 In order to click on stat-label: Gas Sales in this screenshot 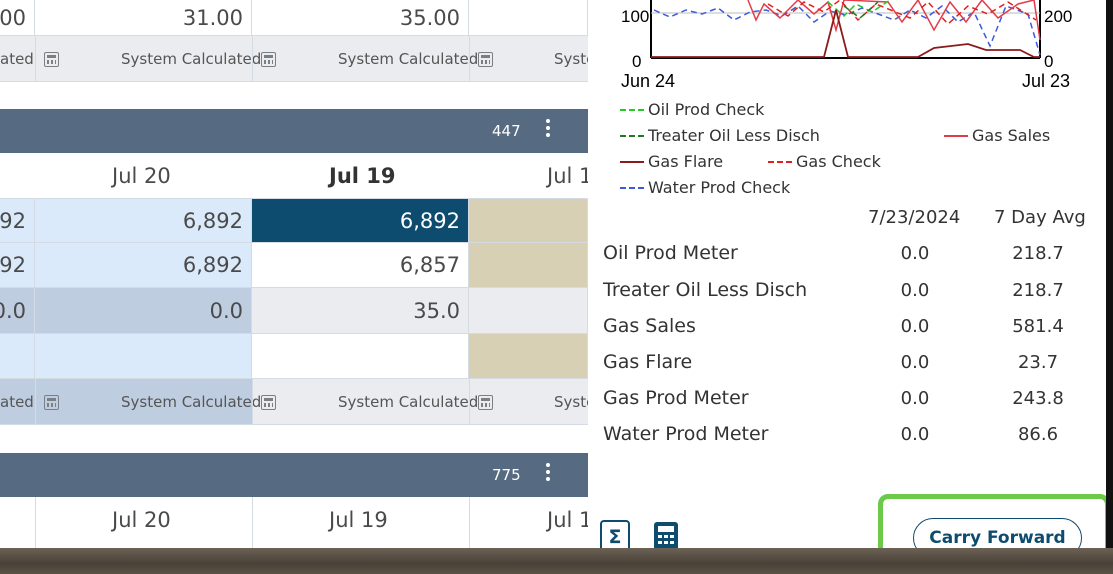, I will do `click(649, 326)`.